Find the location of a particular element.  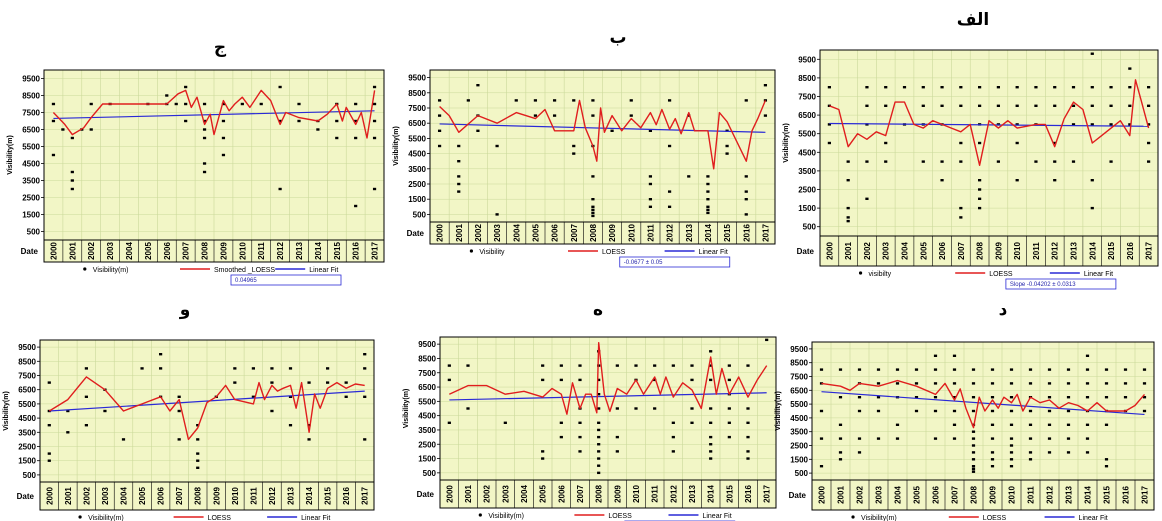

x-tick-label: 2007 is located at coordinates (580, 494).